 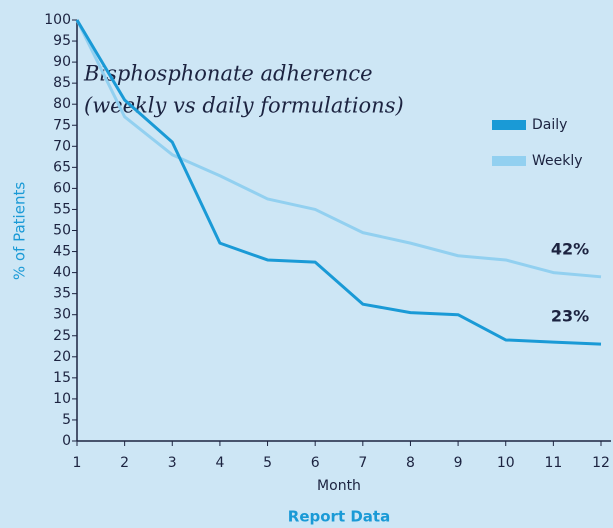 I want to click on y-tick-label: 80, so click(x=62, y=104).